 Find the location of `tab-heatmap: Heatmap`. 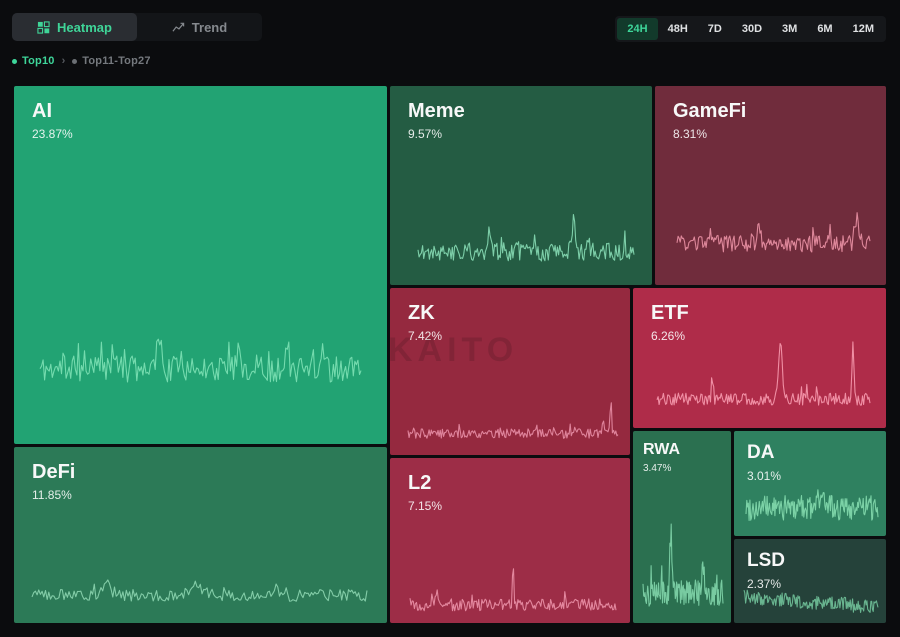

tab-heatmap: Heatmap is located at coordinates (74, 27).